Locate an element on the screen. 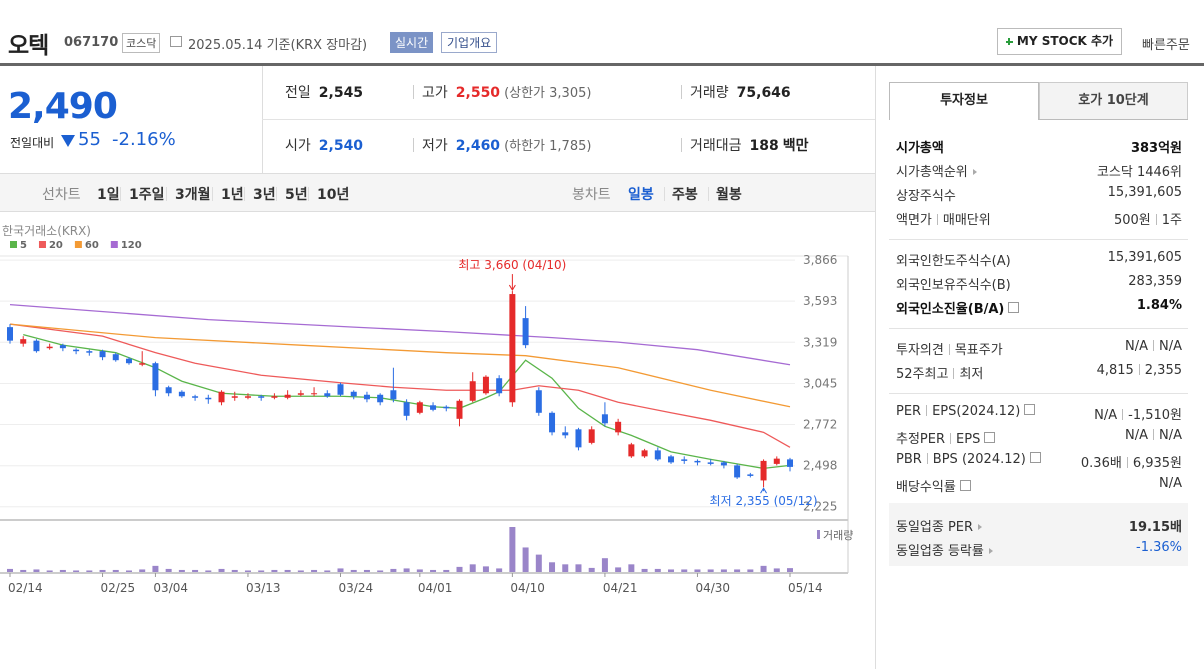  header-bar is located at coordinates (602, 64).